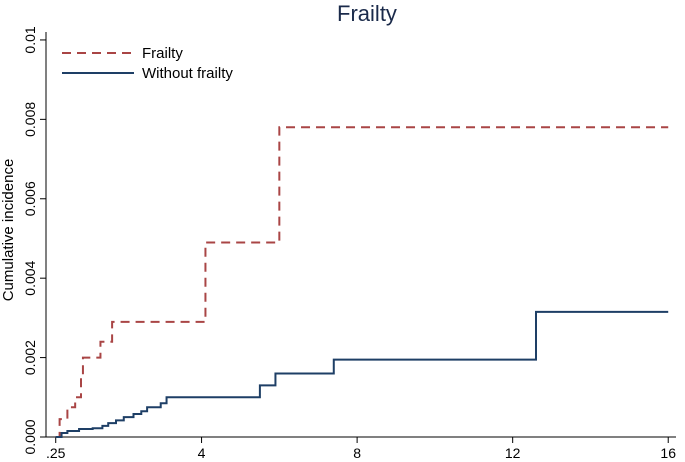 The height and width of the screenshot is (462, 685). What do you see at coordinates (367, 13) in the screenshot?
I see `chart-title: Frailty` at bounding box center [367, 13].